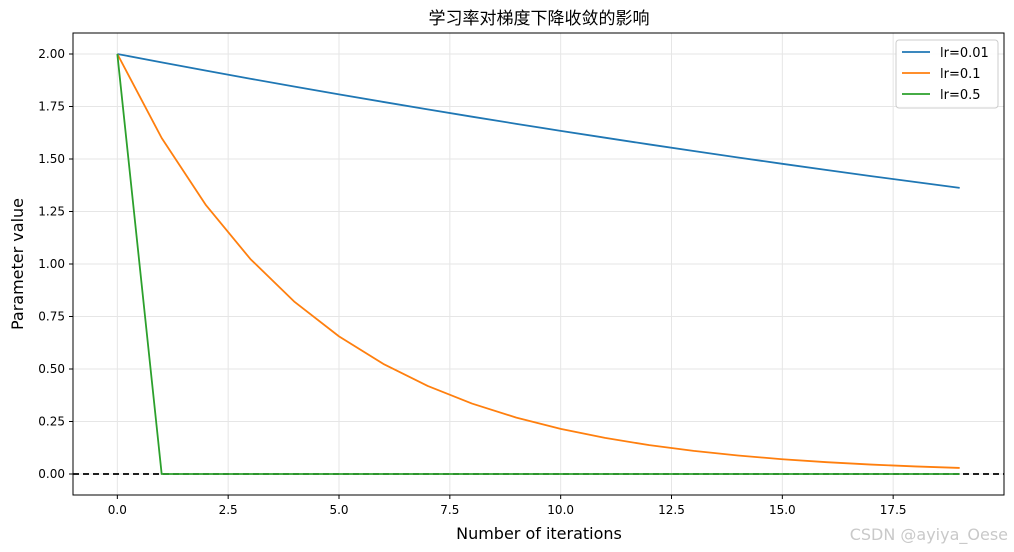 The height and width of the screenshot is (552, 1014). I want to click on chart-title: 学习率对梯度下降收敛的影响, so click(539, 19).